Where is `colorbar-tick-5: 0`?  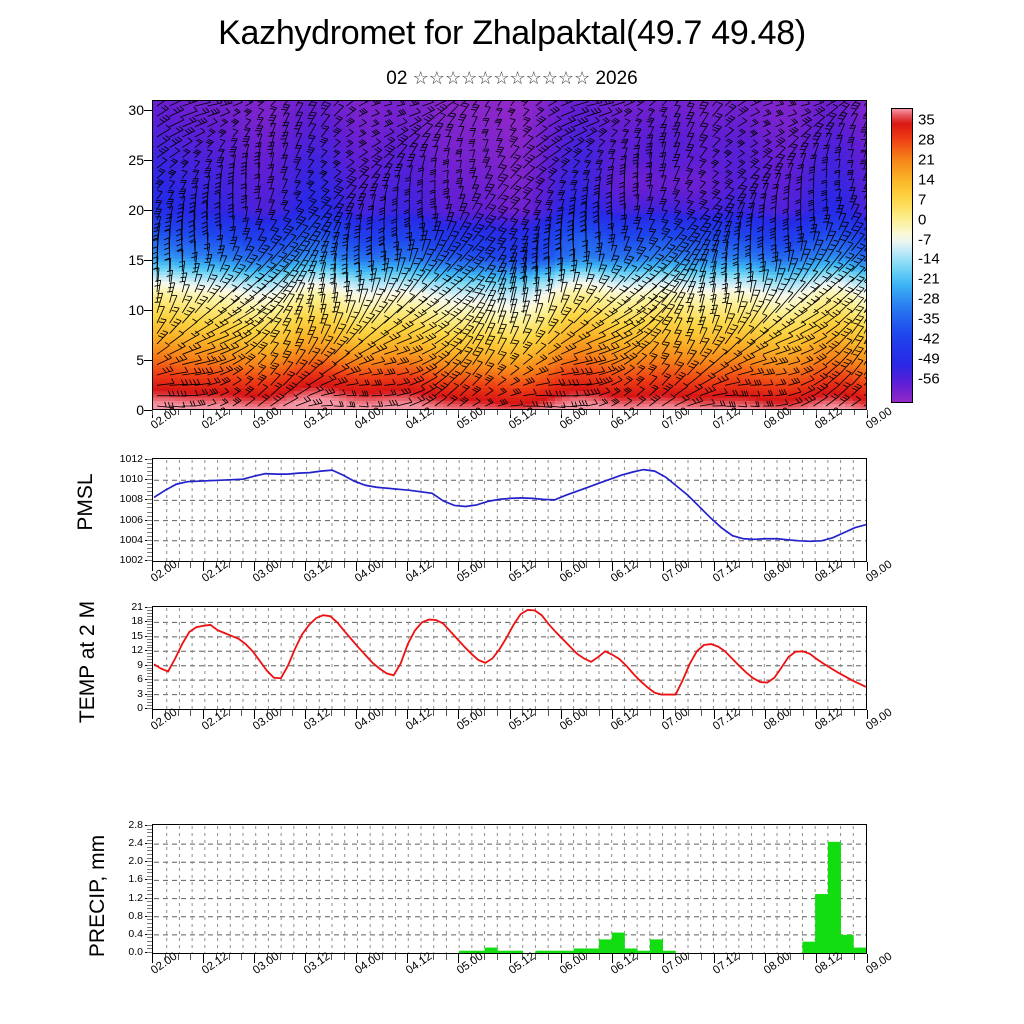
colorbar-tick-5: 0 is located at coordinates (922, 220).